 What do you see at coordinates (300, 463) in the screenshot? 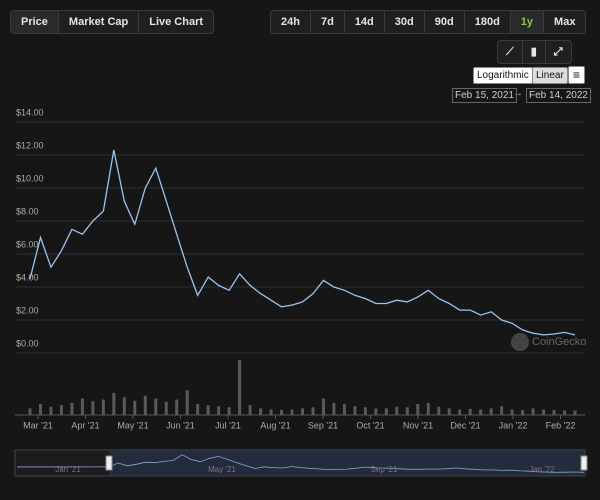
I see `navigator-line` at bounding box center [300, 463].